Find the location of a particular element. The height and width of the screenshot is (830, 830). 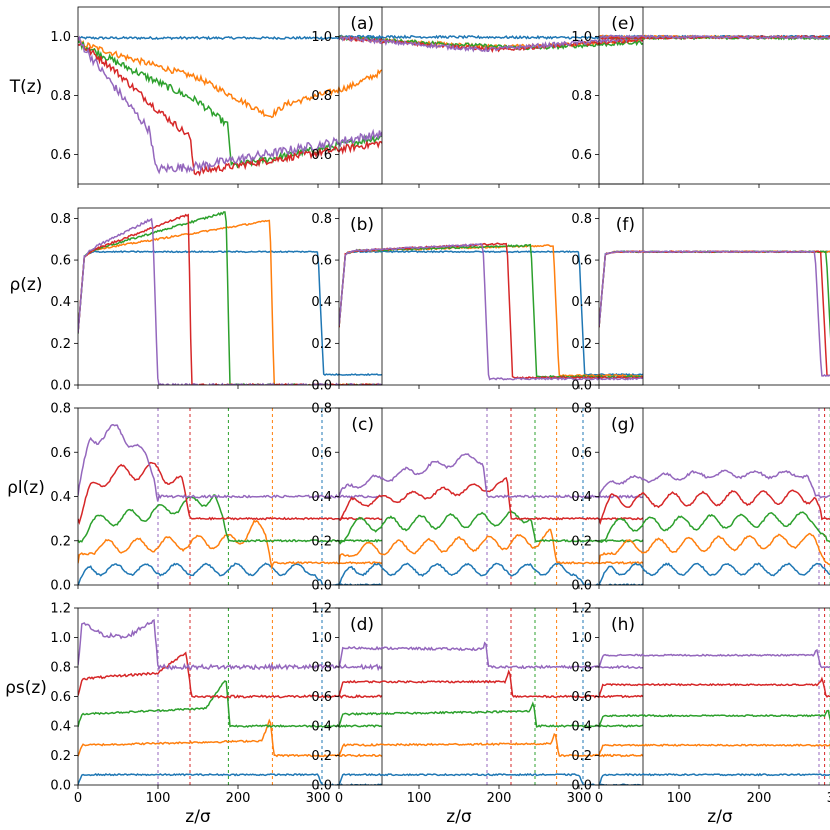

panel-g: 0.0 0.2 0.4 0.6 0.8 (g) is located at coordinates (477, 498).